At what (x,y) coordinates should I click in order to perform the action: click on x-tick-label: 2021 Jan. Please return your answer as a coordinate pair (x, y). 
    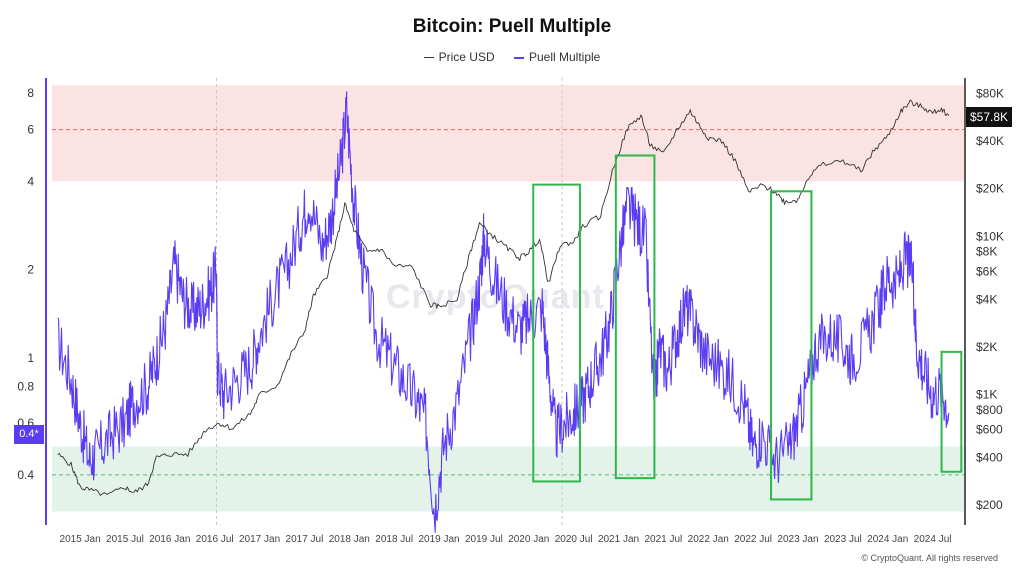
    Looking at the image, I should click on (618, 539).